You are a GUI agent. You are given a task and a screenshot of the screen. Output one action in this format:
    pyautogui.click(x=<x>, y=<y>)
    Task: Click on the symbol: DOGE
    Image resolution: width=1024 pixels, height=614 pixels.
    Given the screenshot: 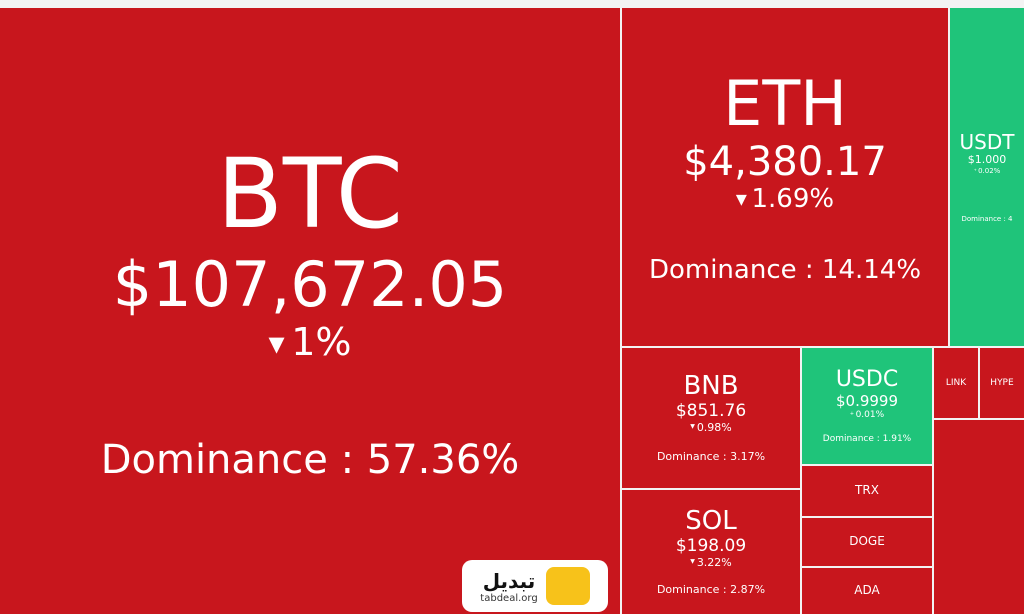 What is the action you would take?
    pyautogui.click(x=867, y=541)
    